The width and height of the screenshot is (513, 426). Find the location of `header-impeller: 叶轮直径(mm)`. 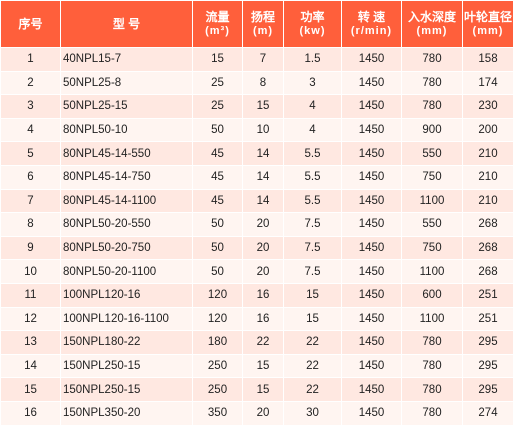

header-impeller: 叶轮直径(mm) is located at coordinates (488, 24).